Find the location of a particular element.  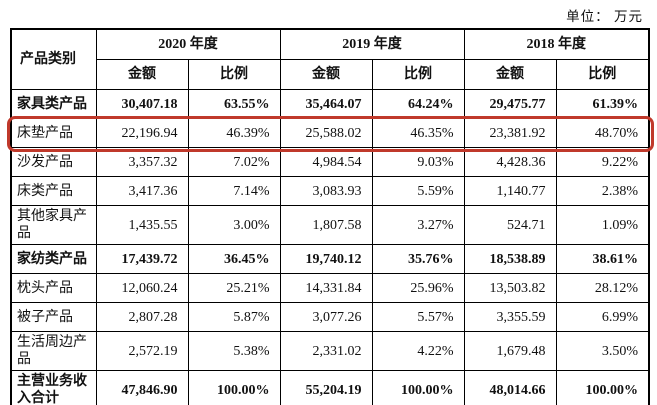

amount-cell: 2,331.02 is located at coordinates (326, 351).